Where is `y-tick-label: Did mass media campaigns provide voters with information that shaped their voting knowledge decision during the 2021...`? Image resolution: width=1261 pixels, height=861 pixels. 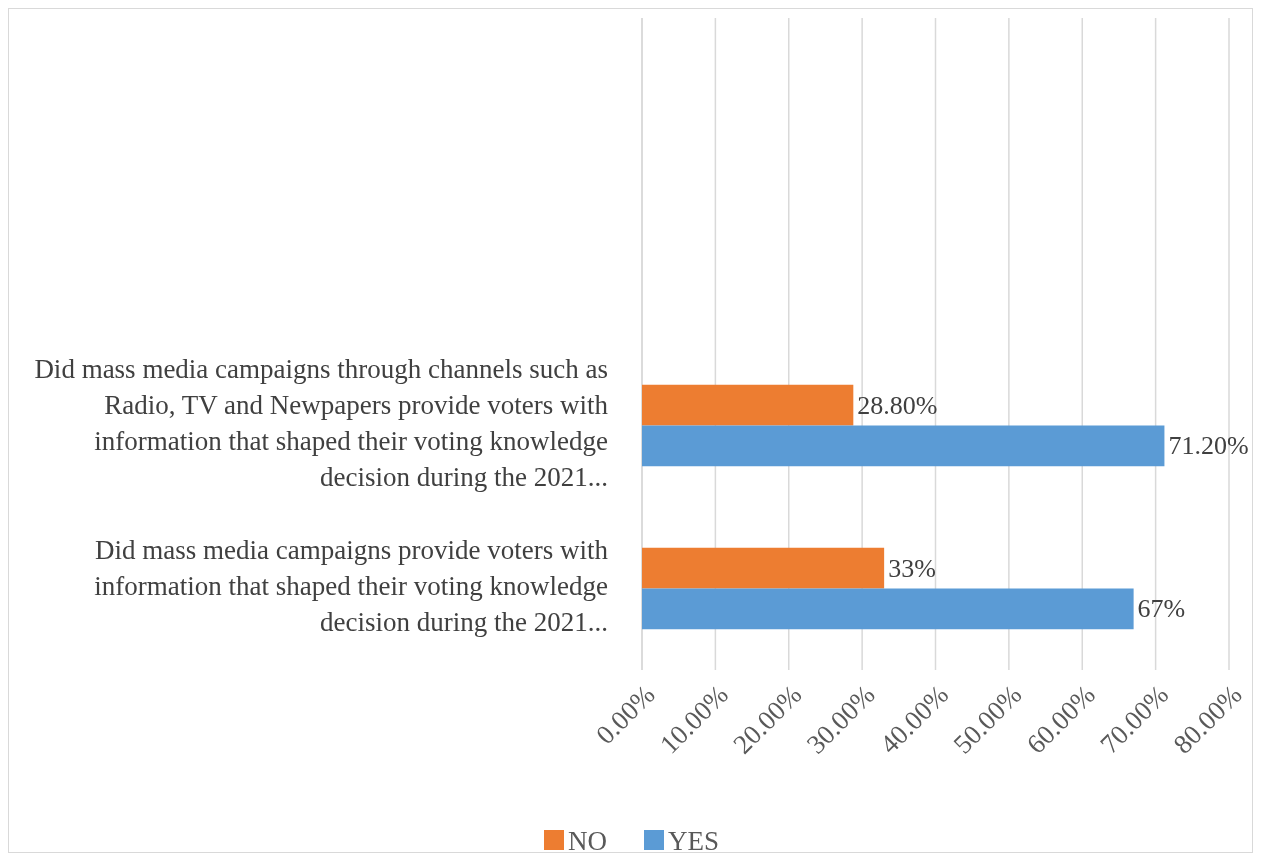
y-tick-label: Did mass media campaigns provide voters with information that shaped their voting knowledge decision during the 2021... is located at coordinates (351, 585).